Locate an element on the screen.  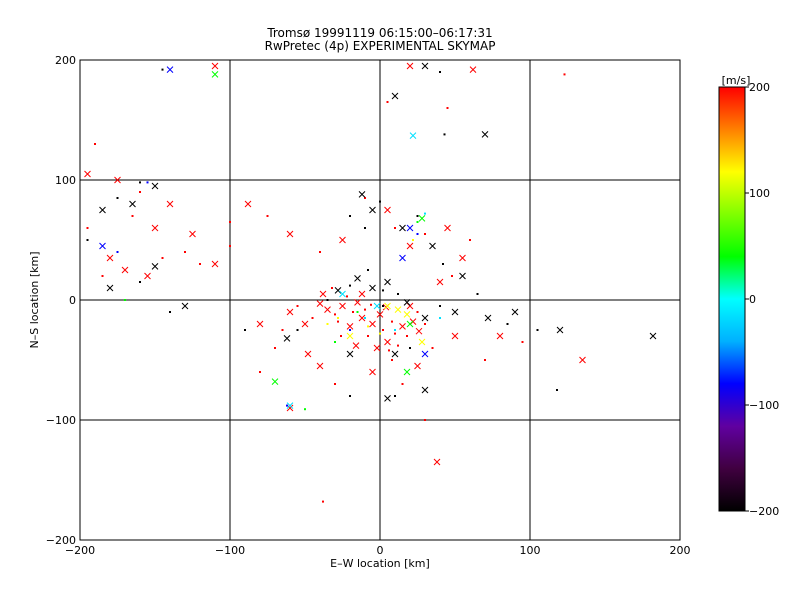
colorbar-gradient is located at coordinates (732, 299).